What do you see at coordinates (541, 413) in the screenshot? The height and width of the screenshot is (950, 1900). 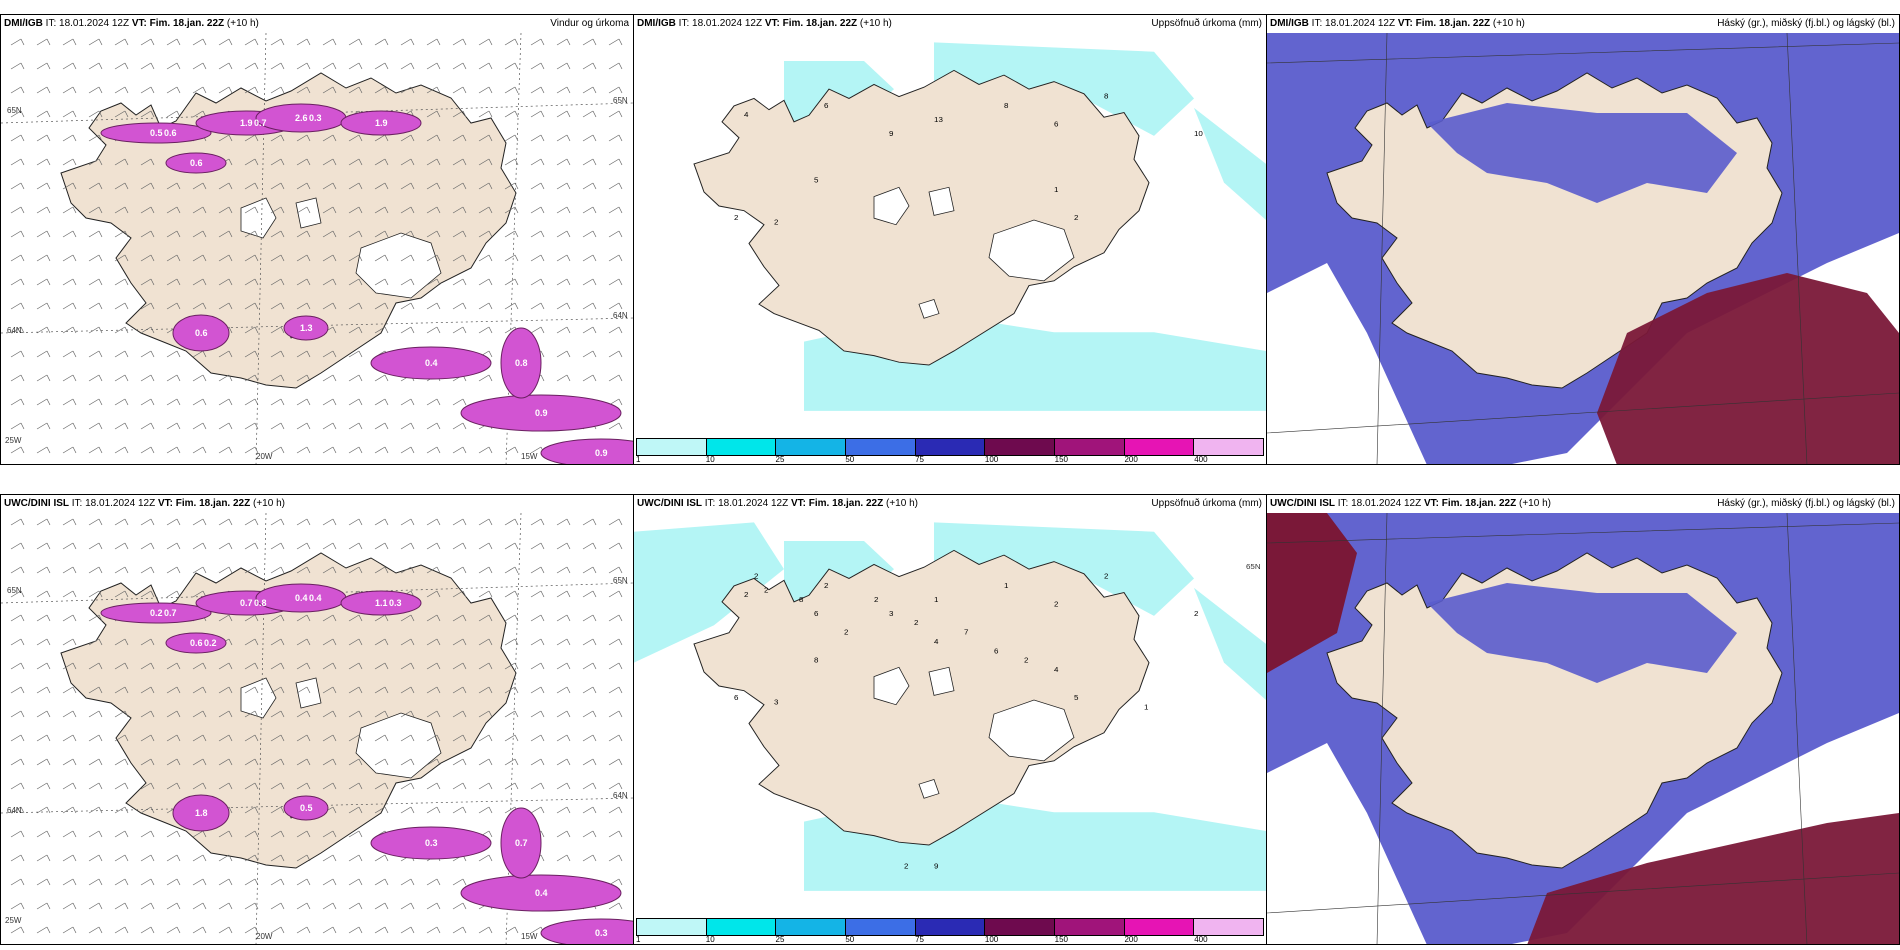 I see `precip-value-label: 0.9` at bounding box center [541, 413].